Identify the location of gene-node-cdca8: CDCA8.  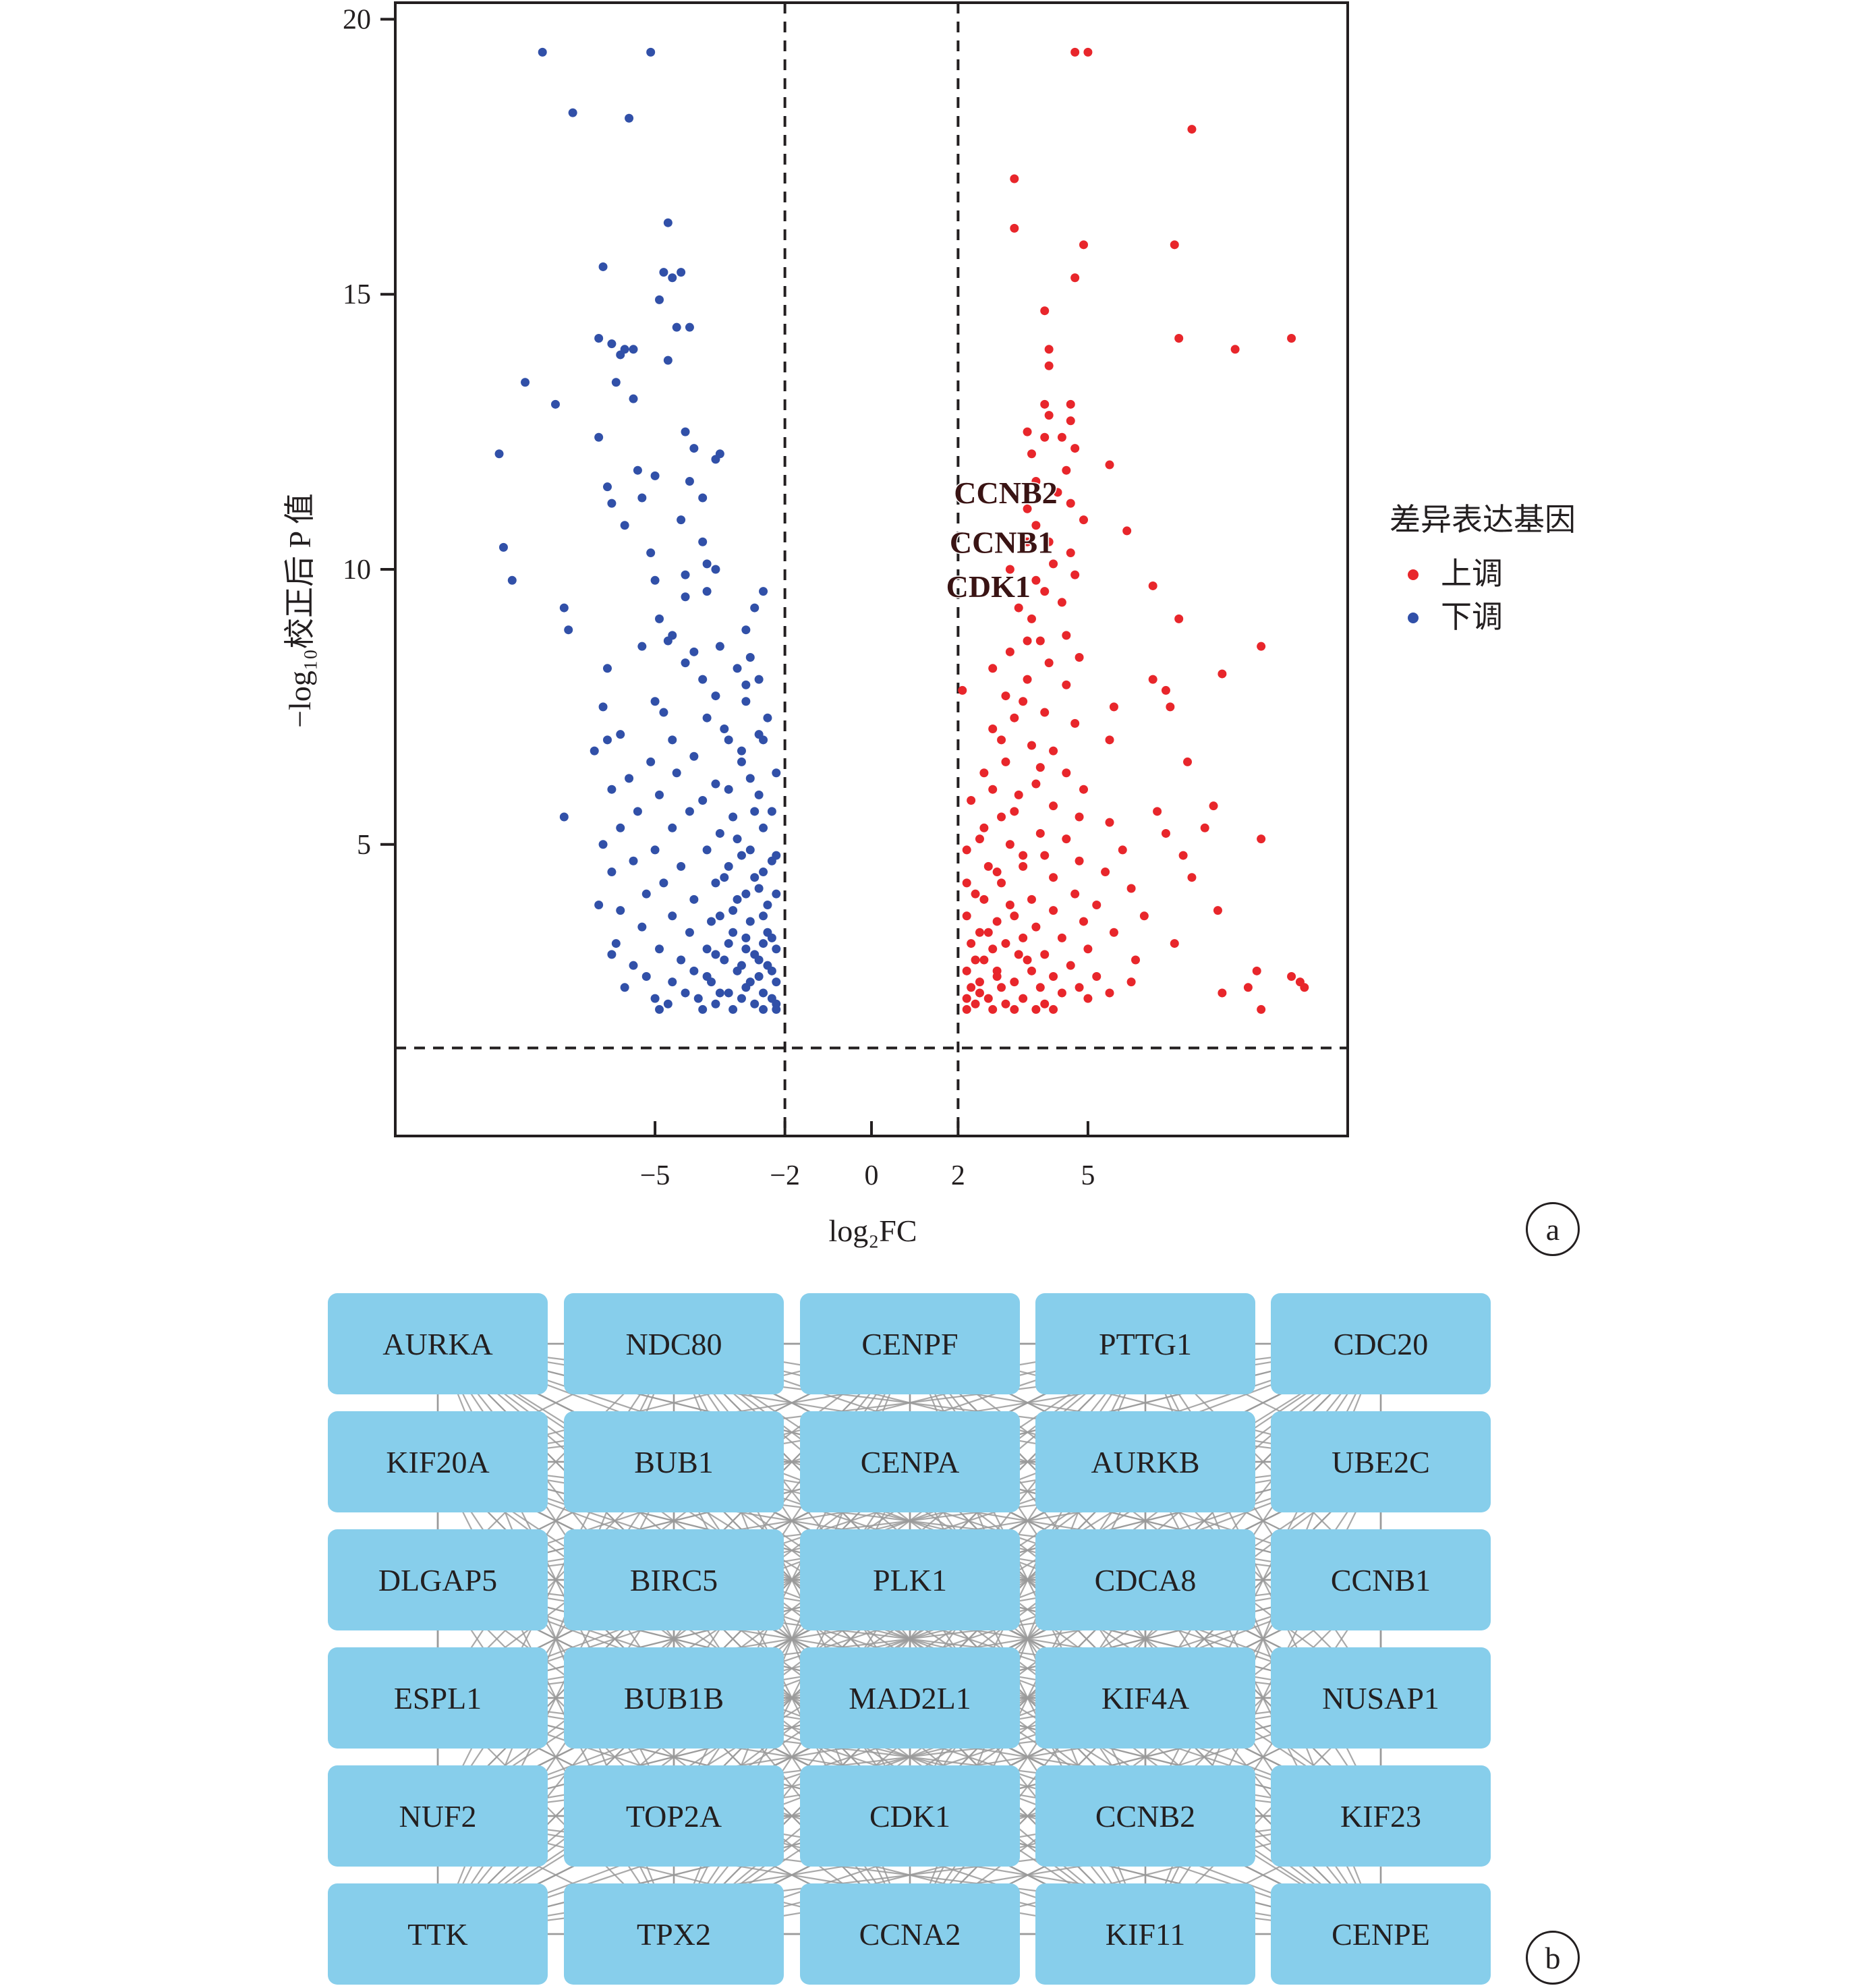
(1145, 1579).